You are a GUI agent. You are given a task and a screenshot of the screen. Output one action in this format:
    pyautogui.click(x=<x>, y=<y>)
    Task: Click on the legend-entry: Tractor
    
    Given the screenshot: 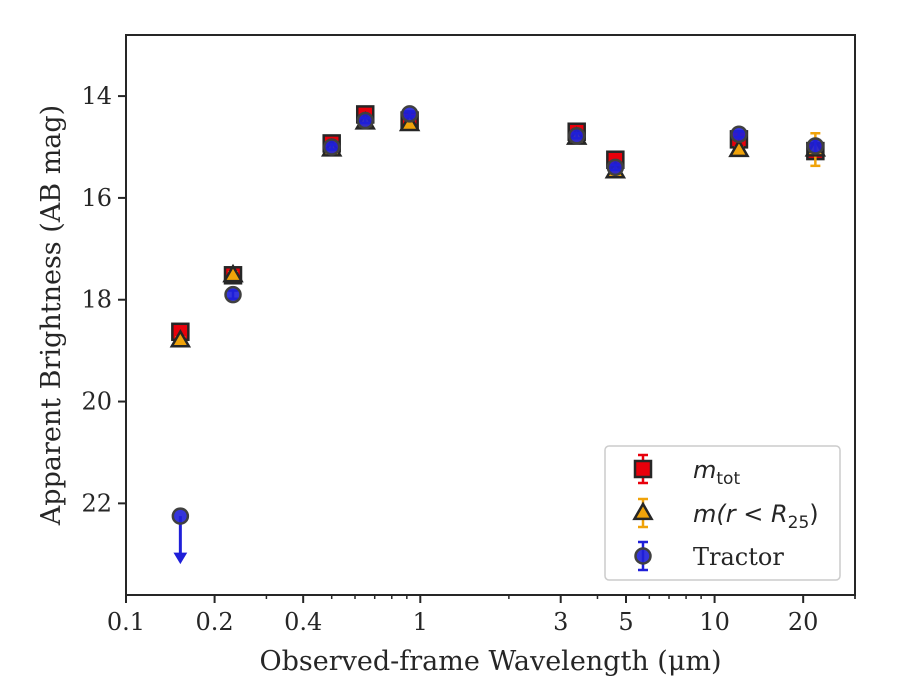 What is the action you would take?
    pyautogui.click(x=709, y=556)
    